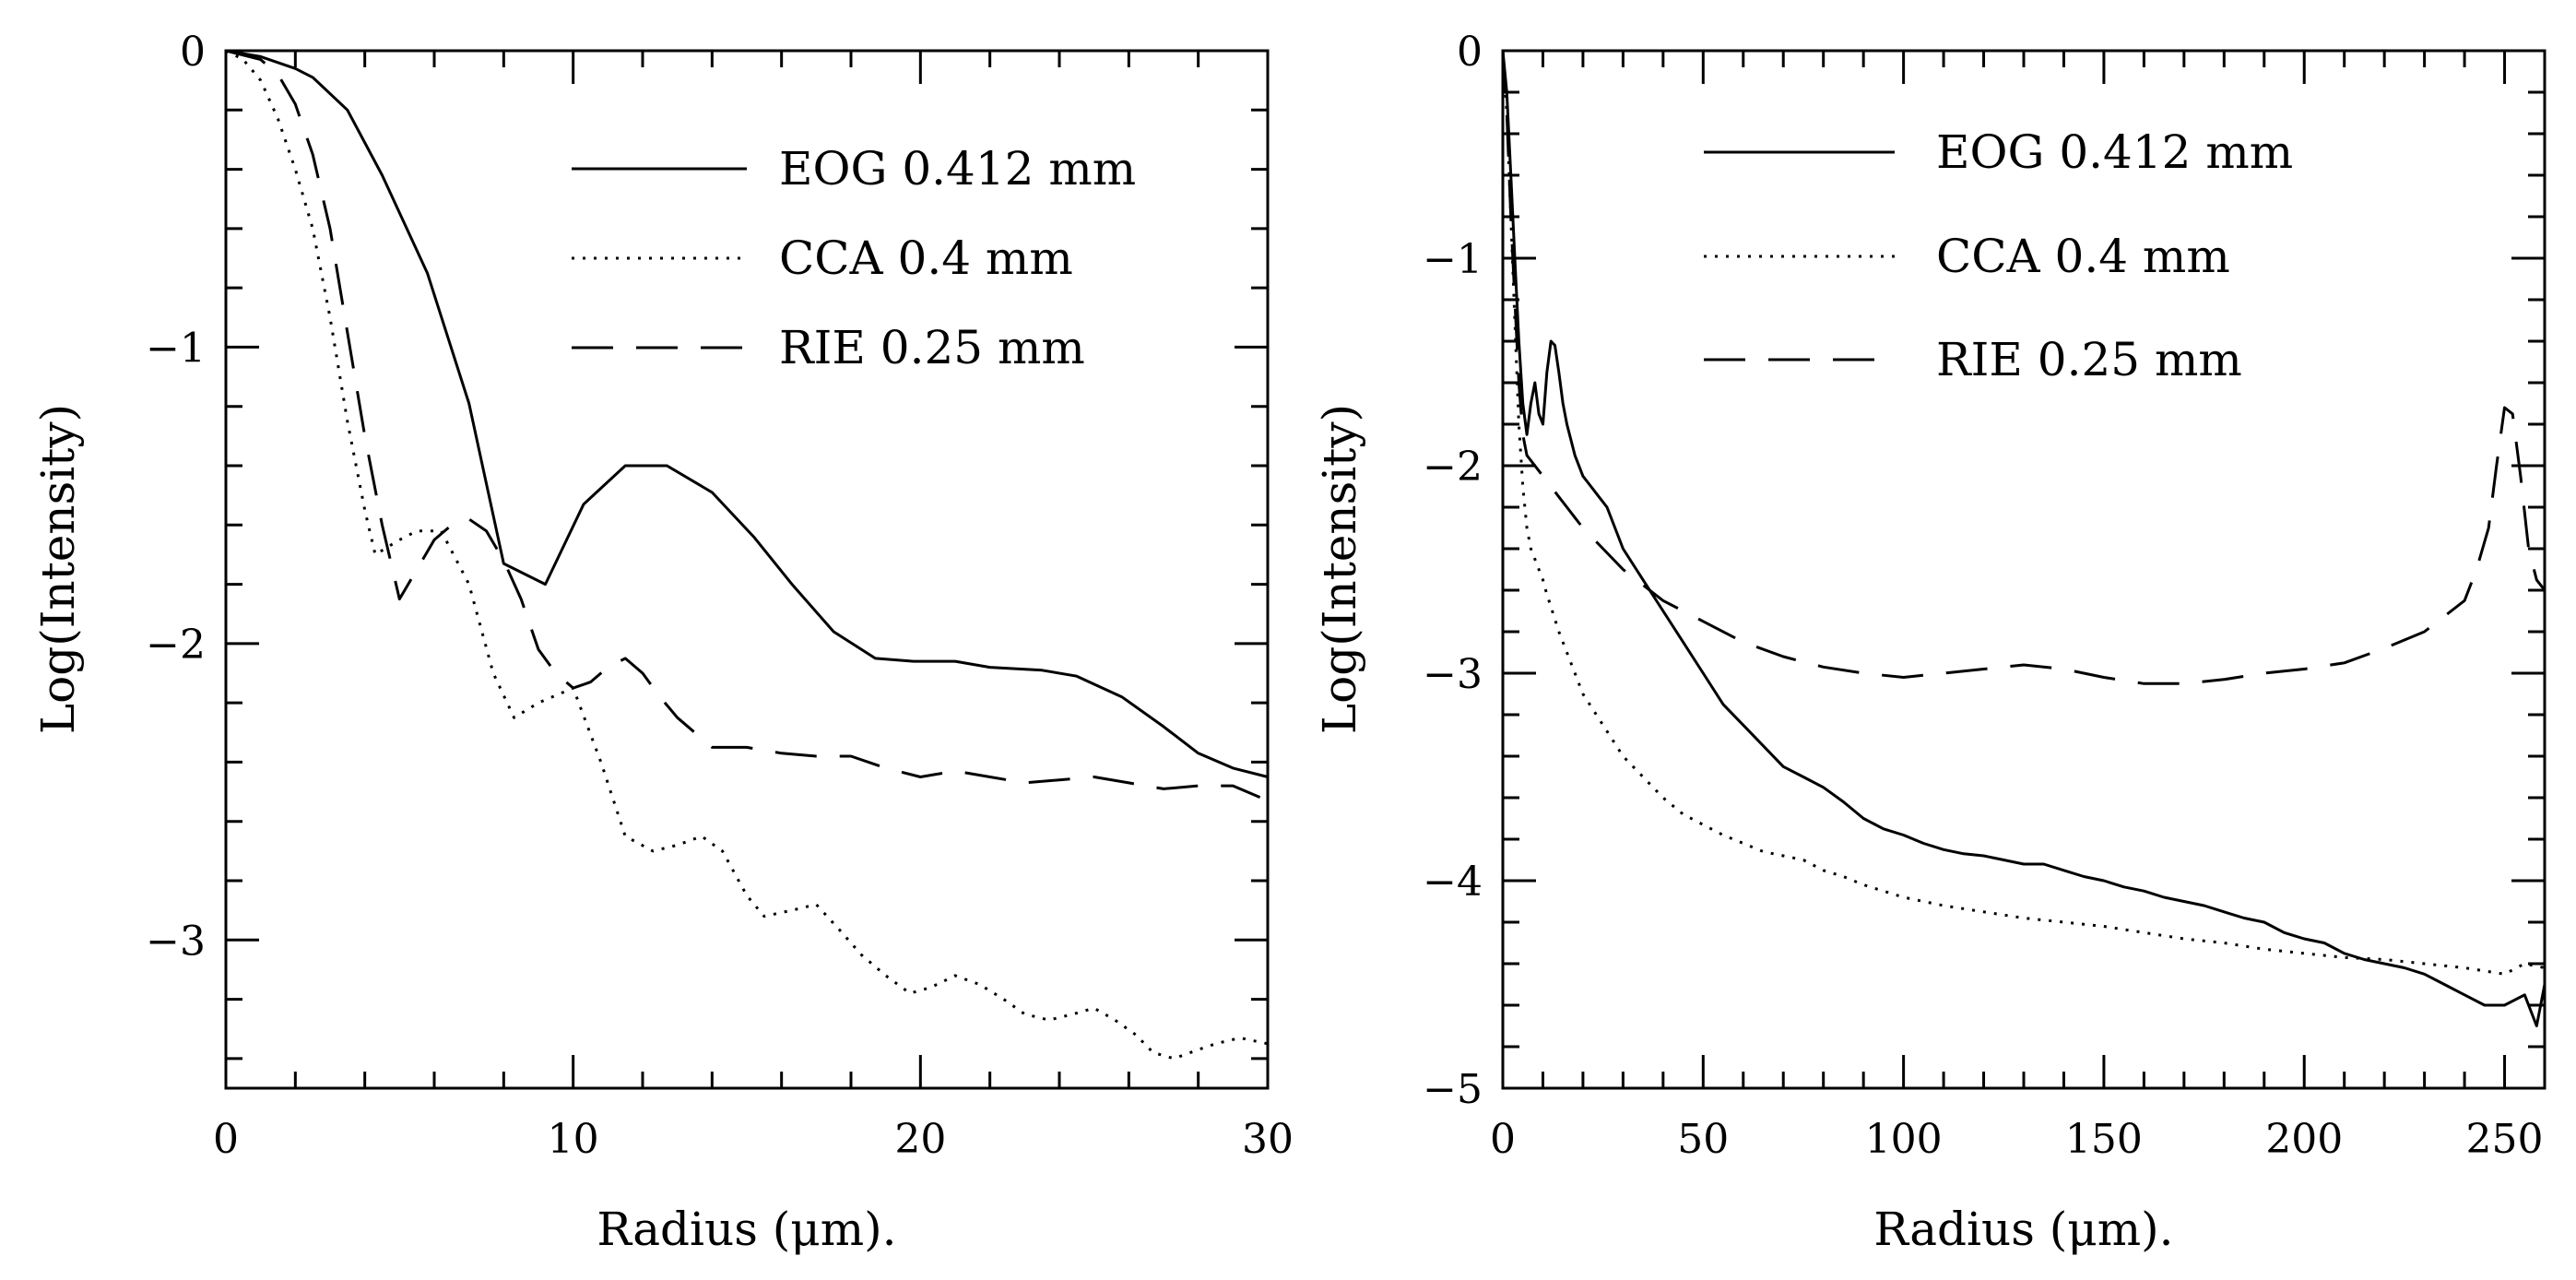 The width and height of the screenshot is (2576, 1280). I want to click on right-y-tick-label: −2, so click(1453, 468).